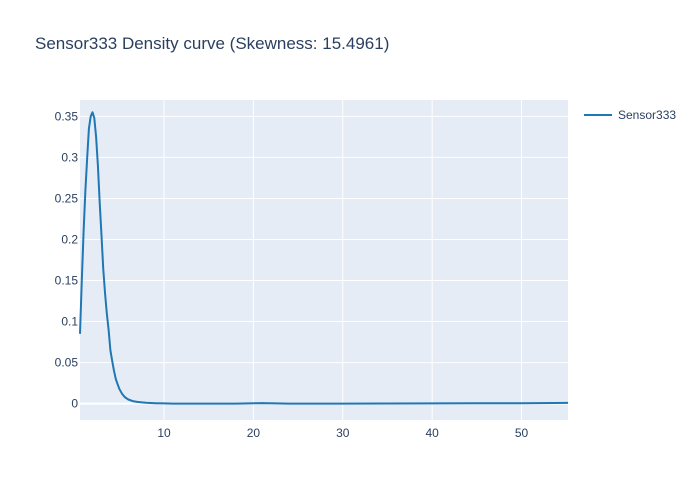  I want to click on x-tick-label: 20, so click(254, 433).